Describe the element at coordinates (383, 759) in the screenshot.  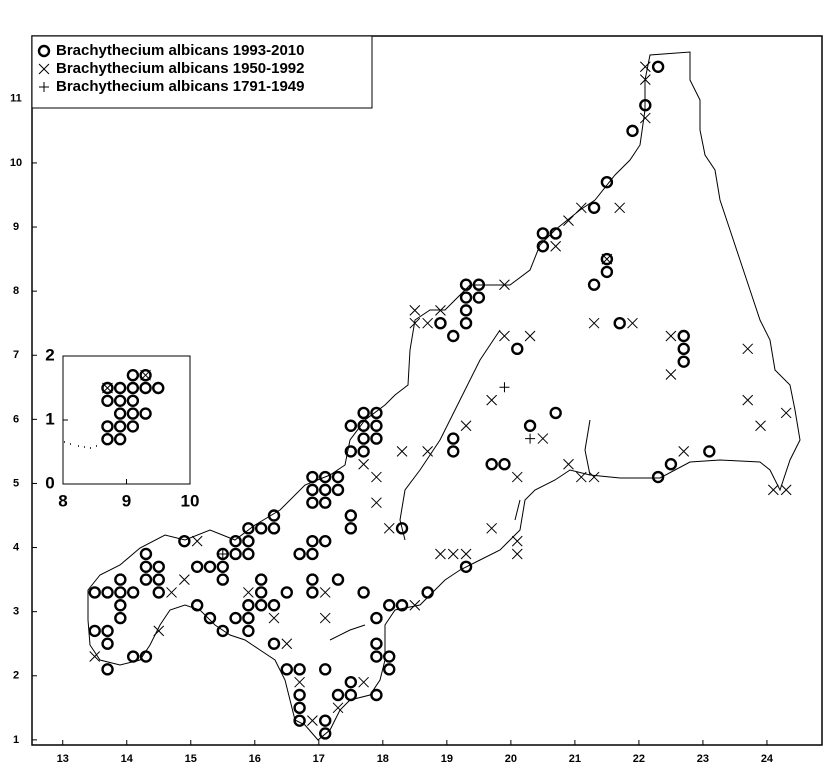
I see `x-tick-label: 18` at that location.